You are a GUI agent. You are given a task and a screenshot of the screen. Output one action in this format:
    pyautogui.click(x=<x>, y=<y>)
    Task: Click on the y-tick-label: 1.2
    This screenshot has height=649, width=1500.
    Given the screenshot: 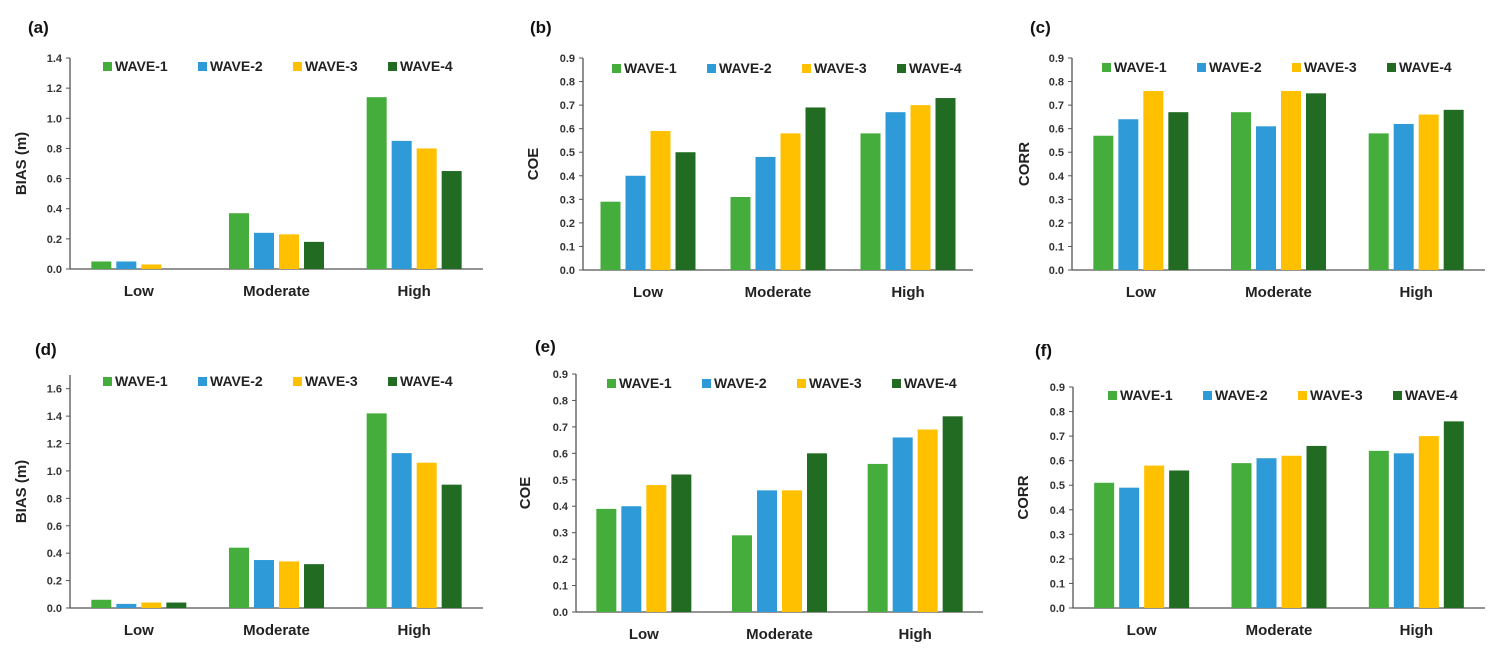 What is the action you would take?
    pyautogui.click(x=54, y=89)
    